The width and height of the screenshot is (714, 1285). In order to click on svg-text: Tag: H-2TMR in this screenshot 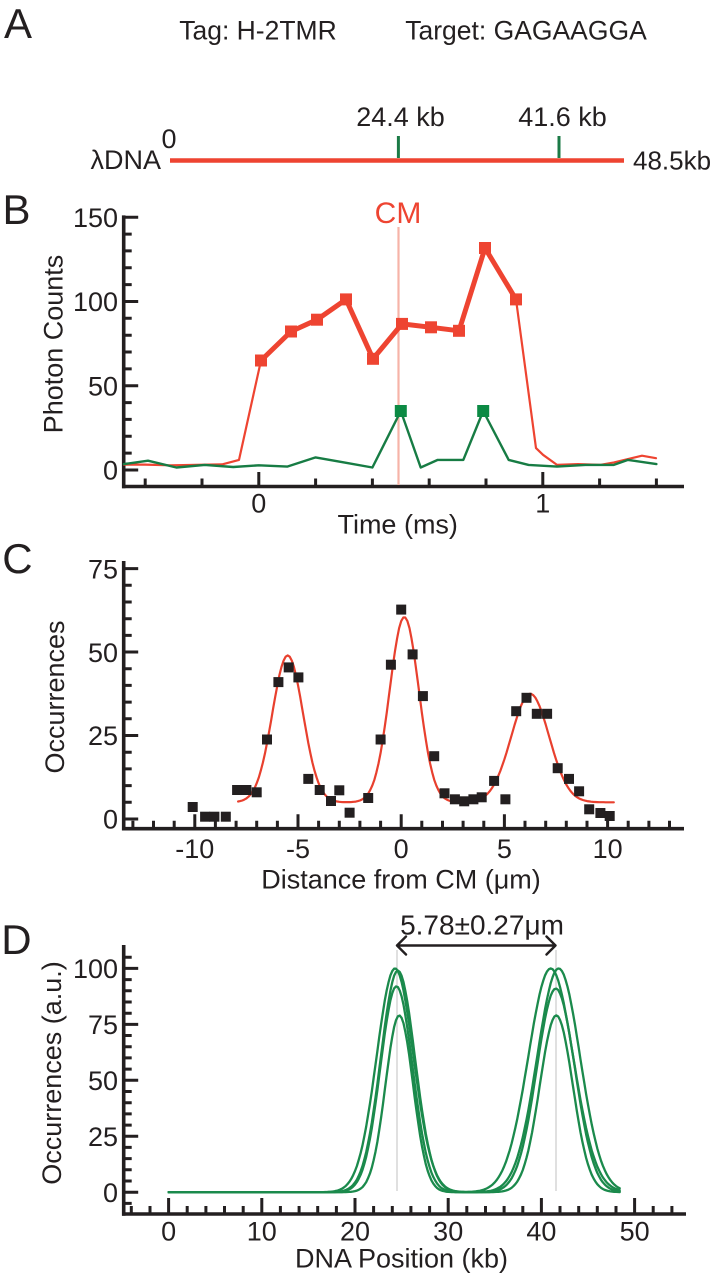, I will do `click(258, 31)`.